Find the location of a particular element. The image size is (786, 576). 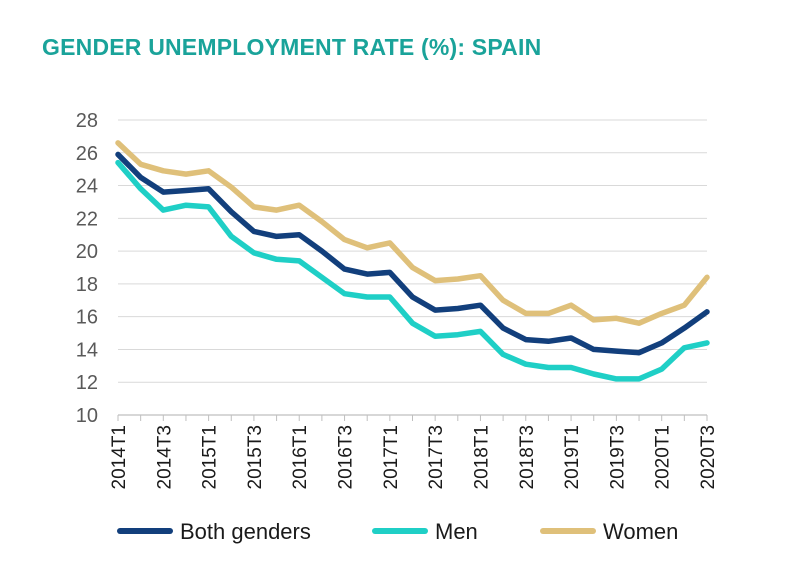

legend-label-both-genders: Both genders is located at coordinates (245, 531).